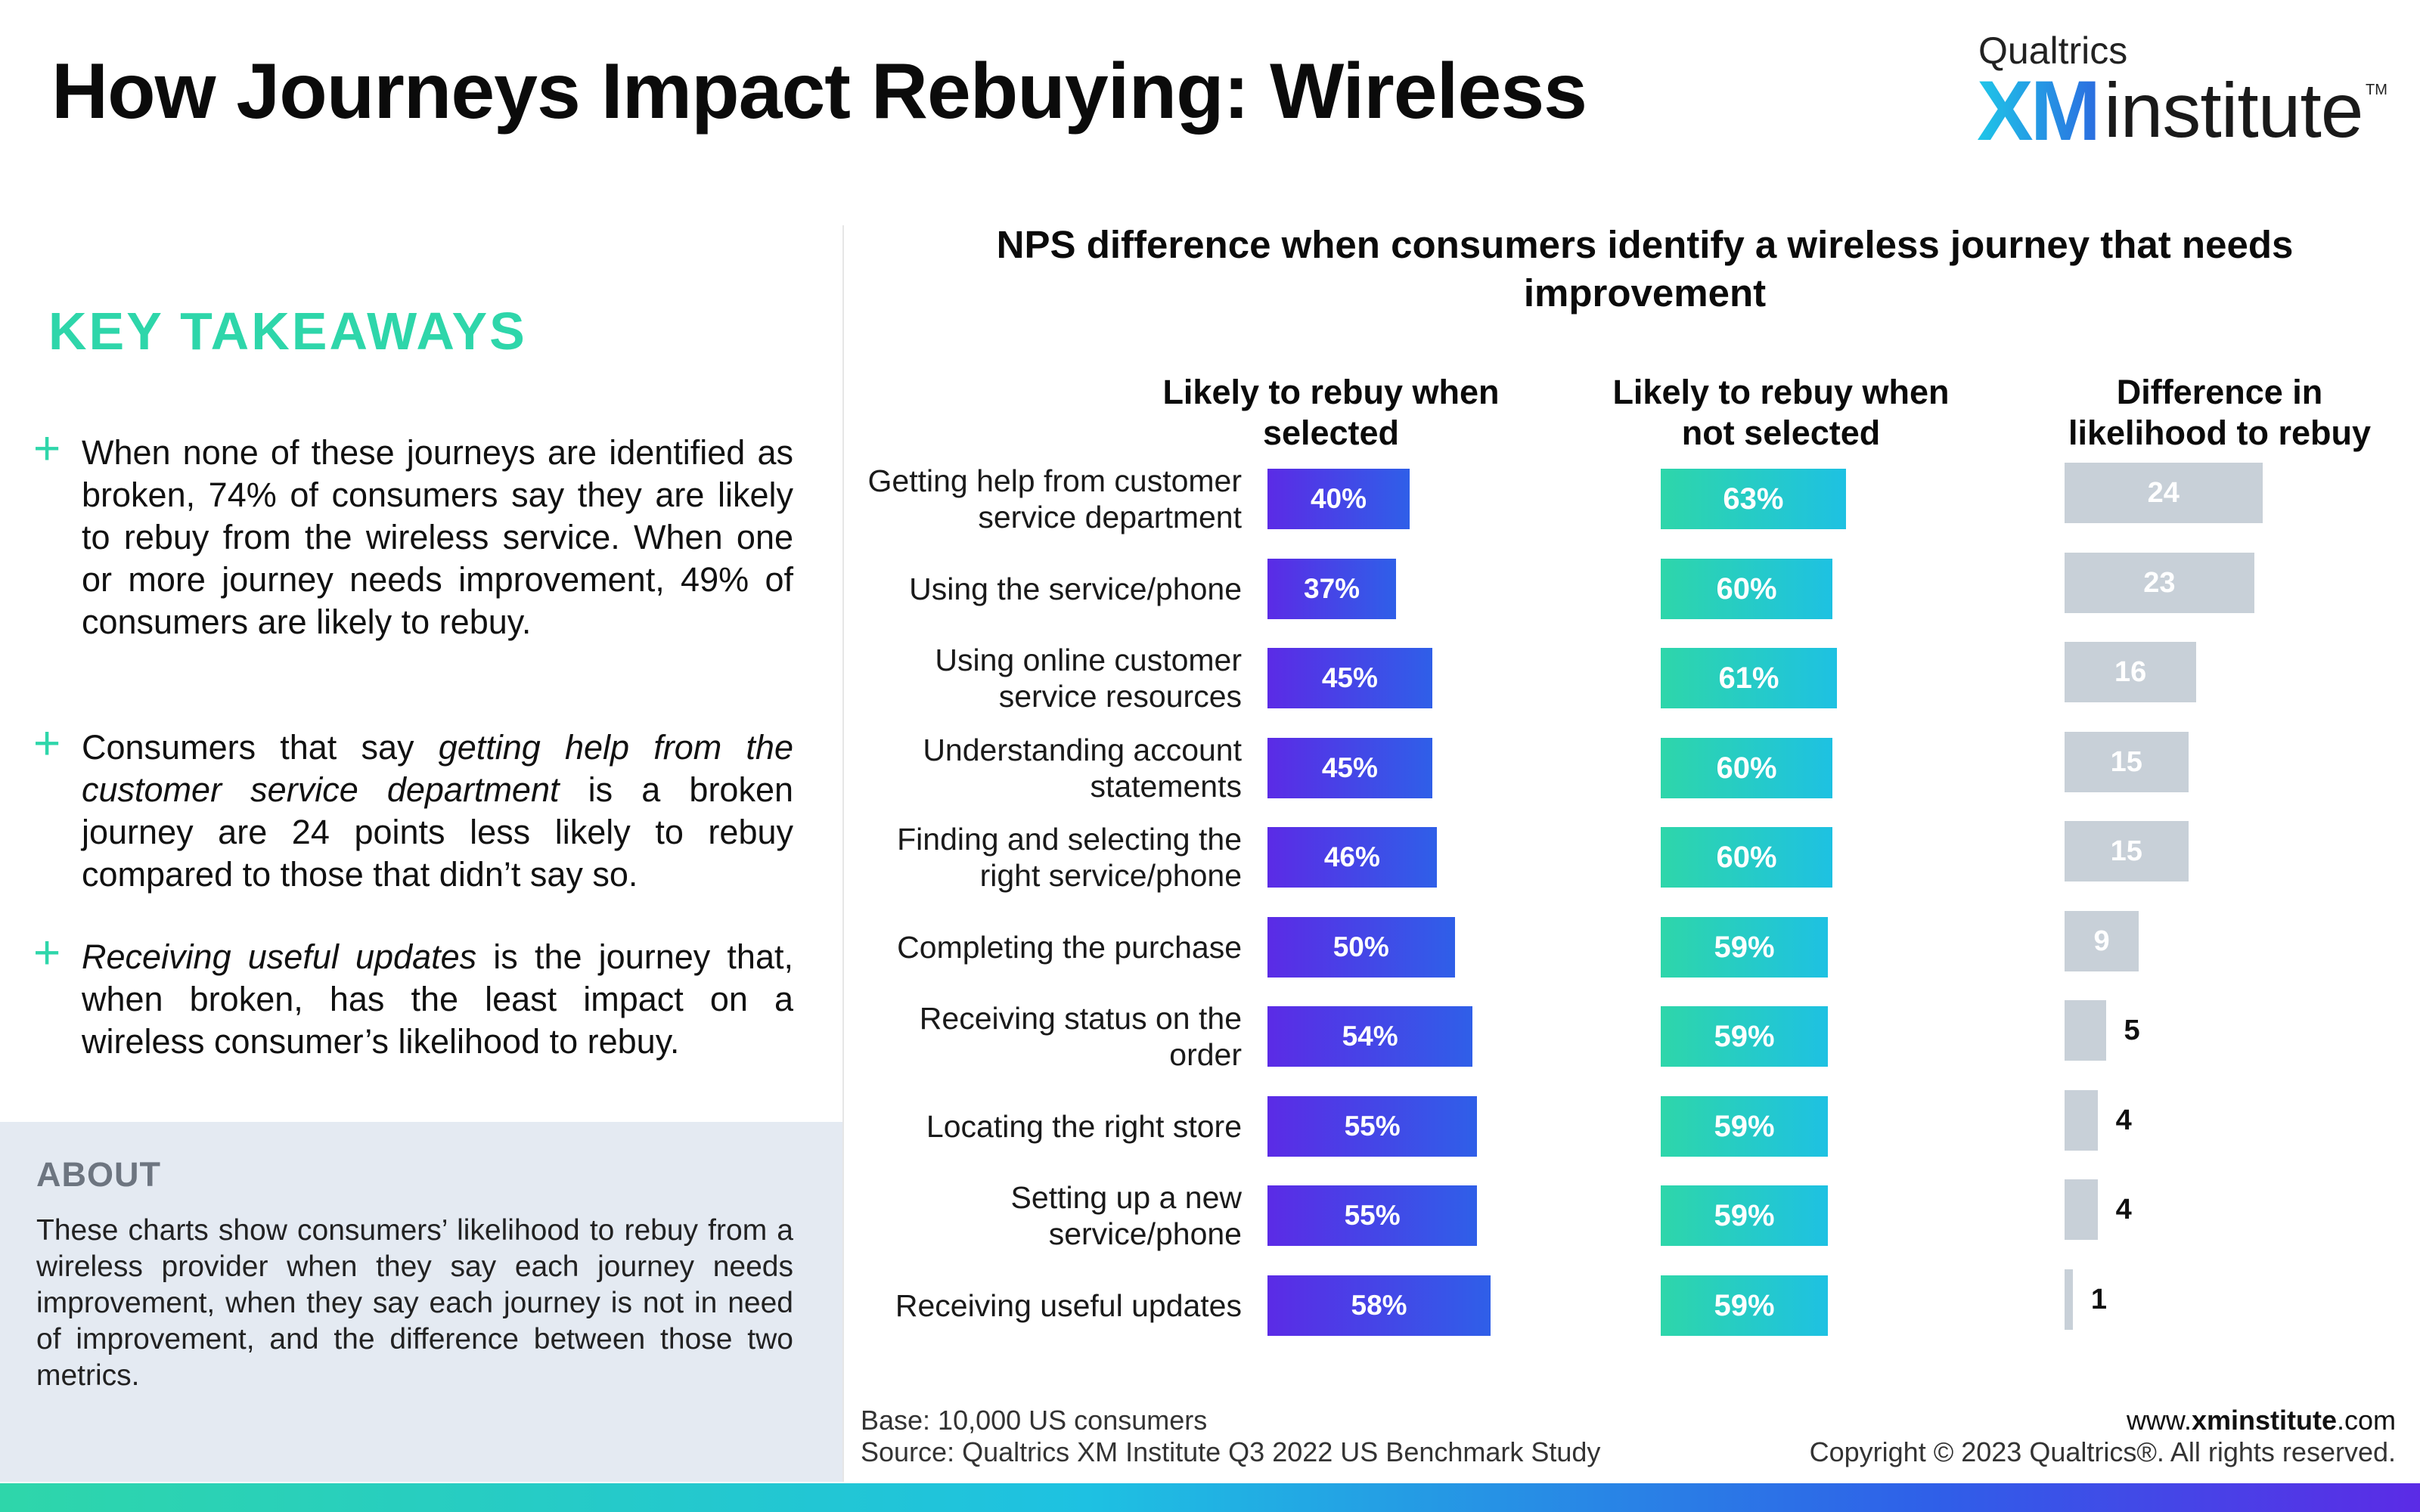 The width and height of the screenshot is (2420, 1512). I want to click on logo-institute-text: institute, so click(2234, 110).